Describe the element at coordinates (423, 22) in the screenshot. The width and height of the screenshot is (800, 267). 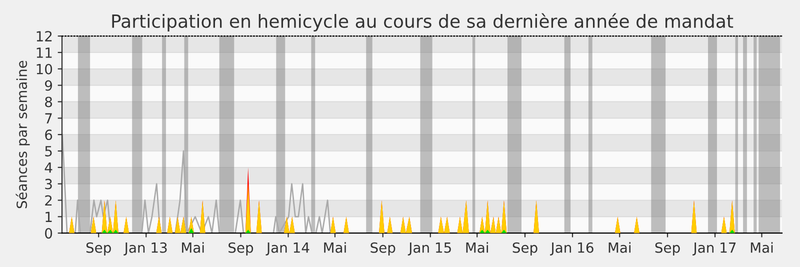
I see `chart-title: Participation en hemicycle au cours de sa dernière année de mandat` at that location.